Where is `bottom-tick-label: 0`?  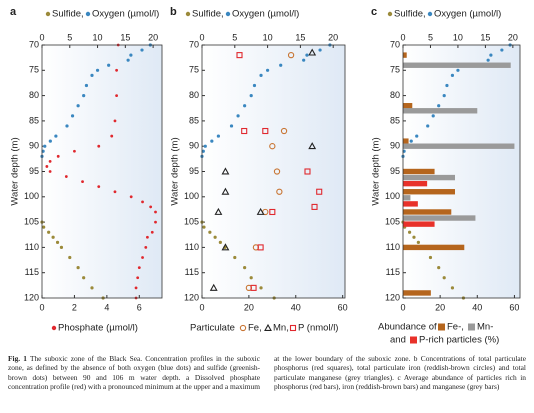 bottom-tick-label: 0 is located at coordinates (41, 307).